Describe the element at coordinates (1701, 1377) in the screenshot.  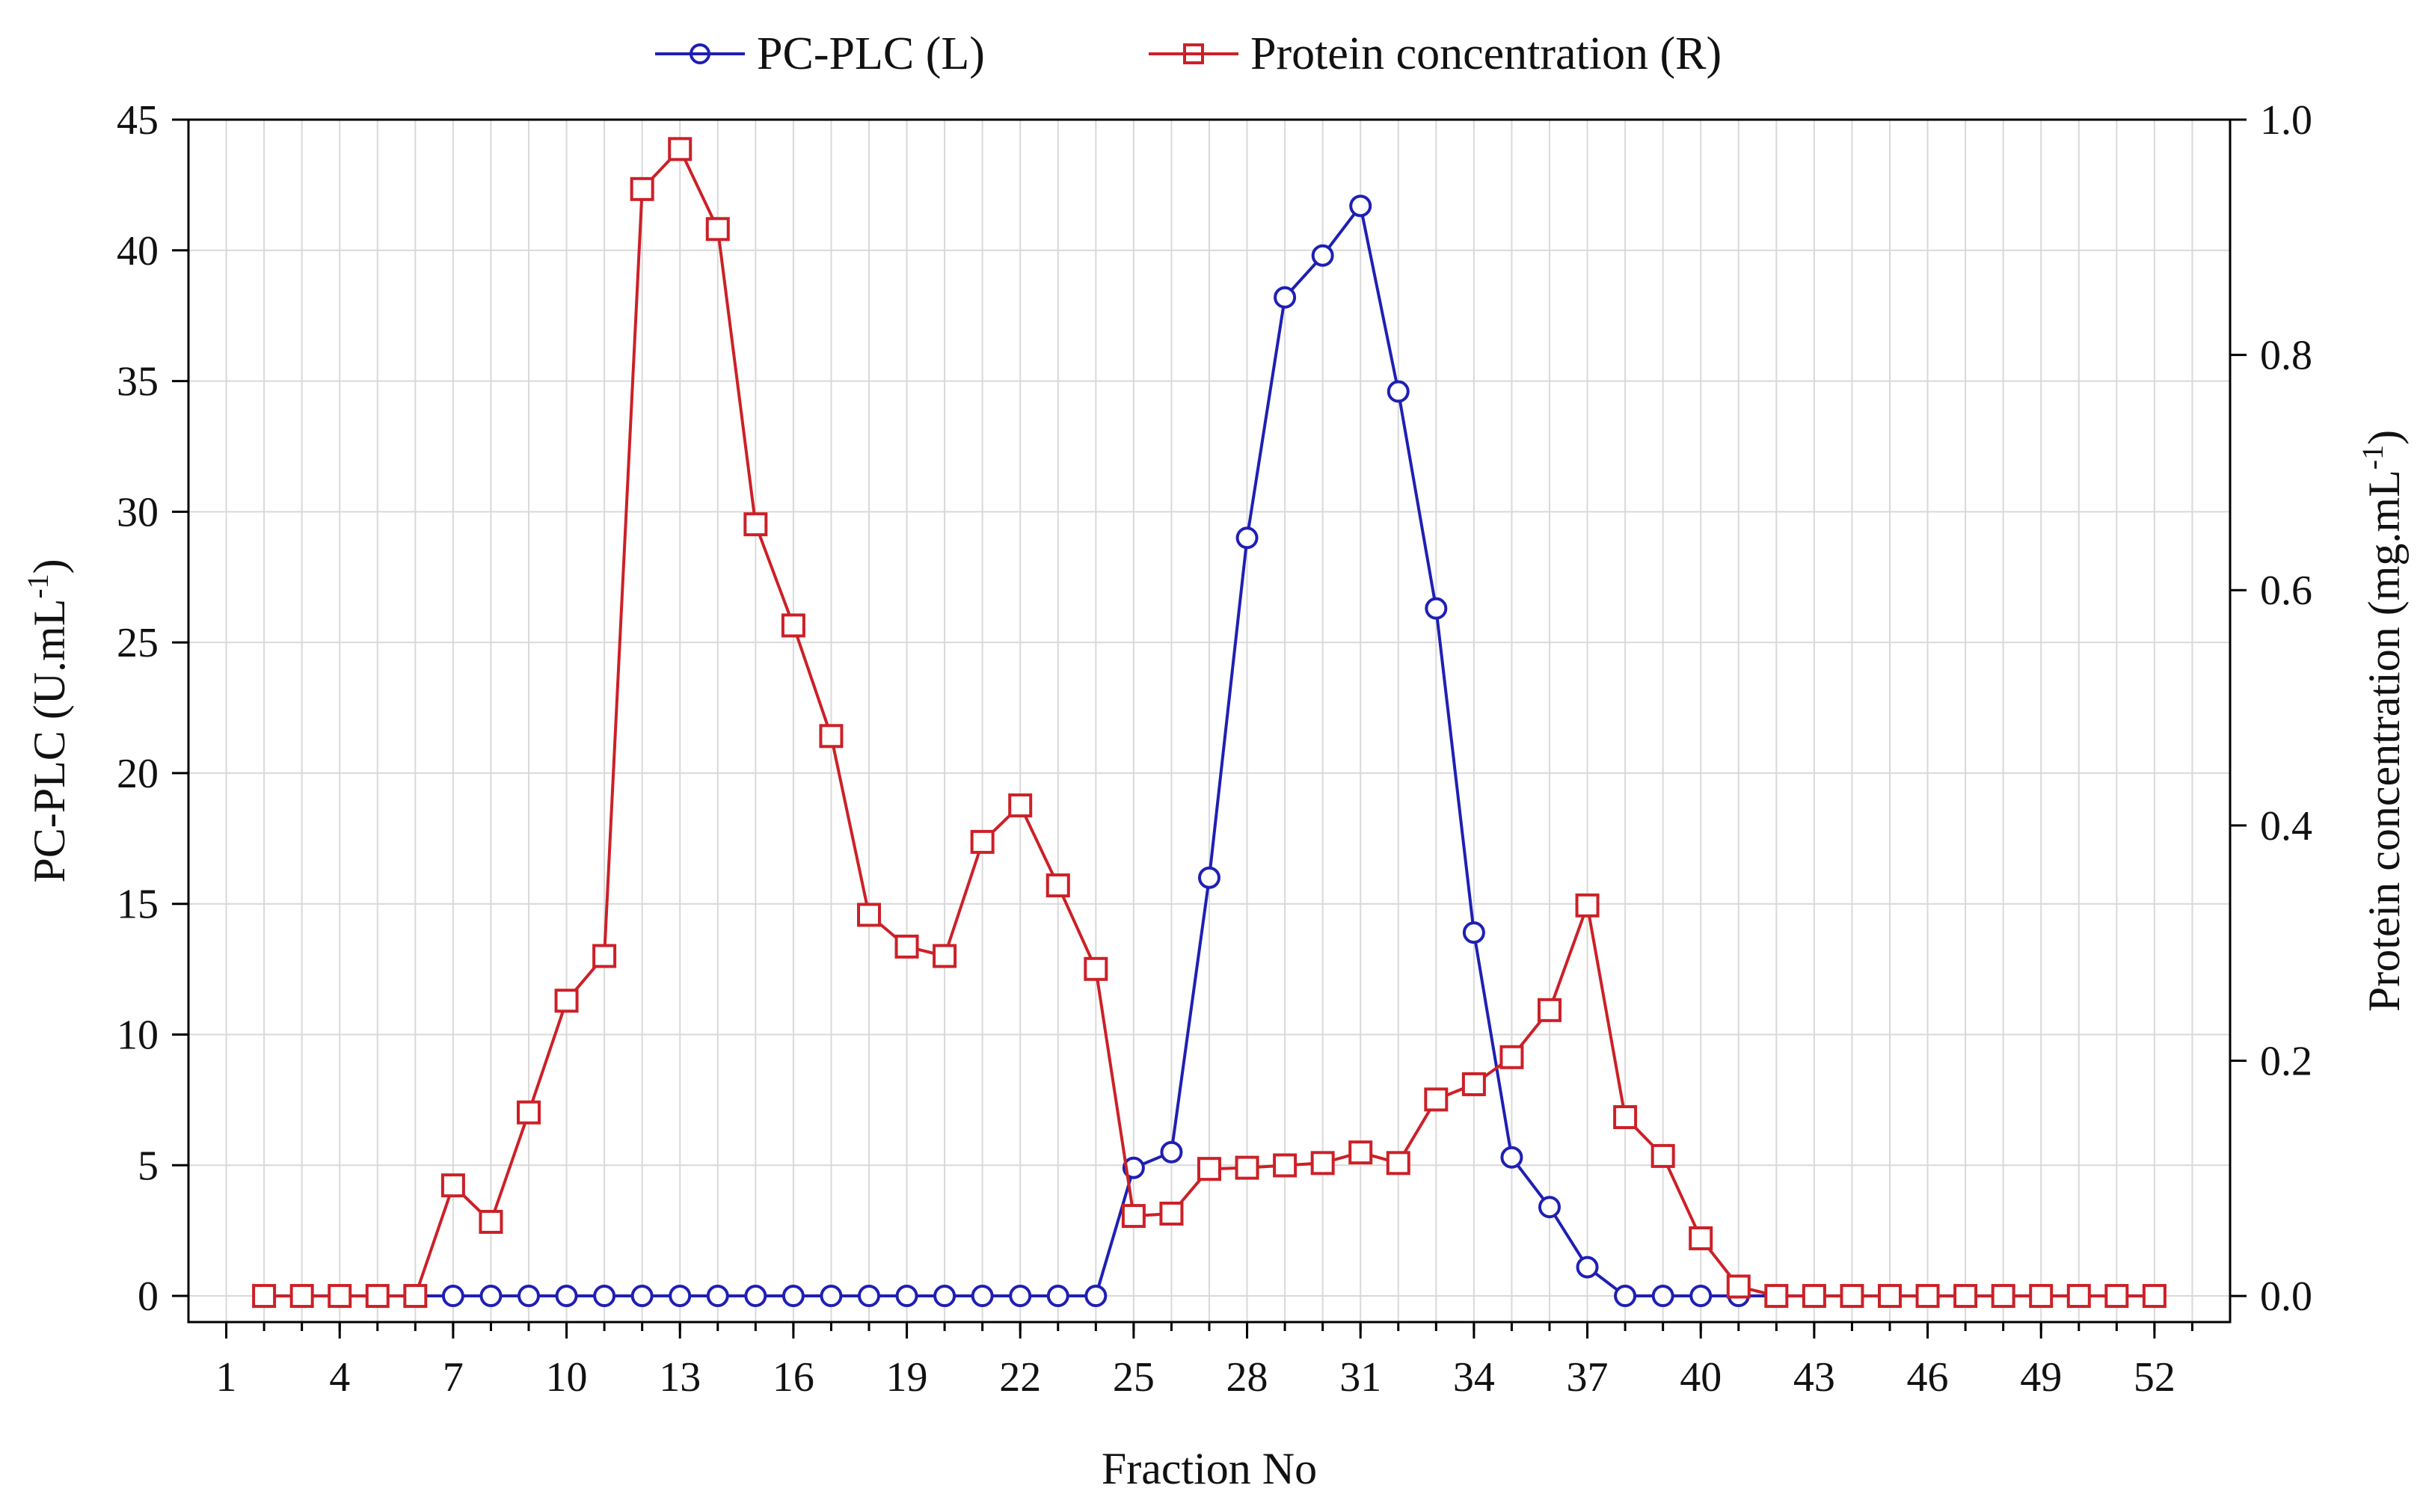
I see `x-tick-label: 40` at that location.